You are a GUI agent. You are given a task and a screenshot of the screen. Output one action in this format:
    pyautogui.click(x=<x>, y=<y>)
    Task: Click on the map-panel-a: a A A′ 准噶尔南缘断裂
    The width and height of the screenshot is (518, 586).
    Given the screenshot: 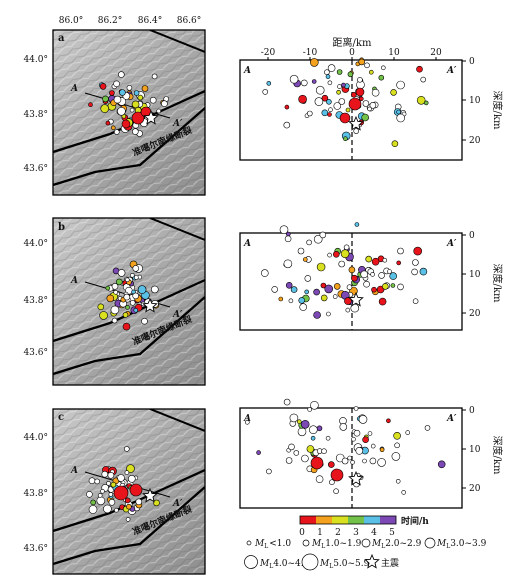 What is the action you would take?
    pyautogui.click(x=129, y=112)
    